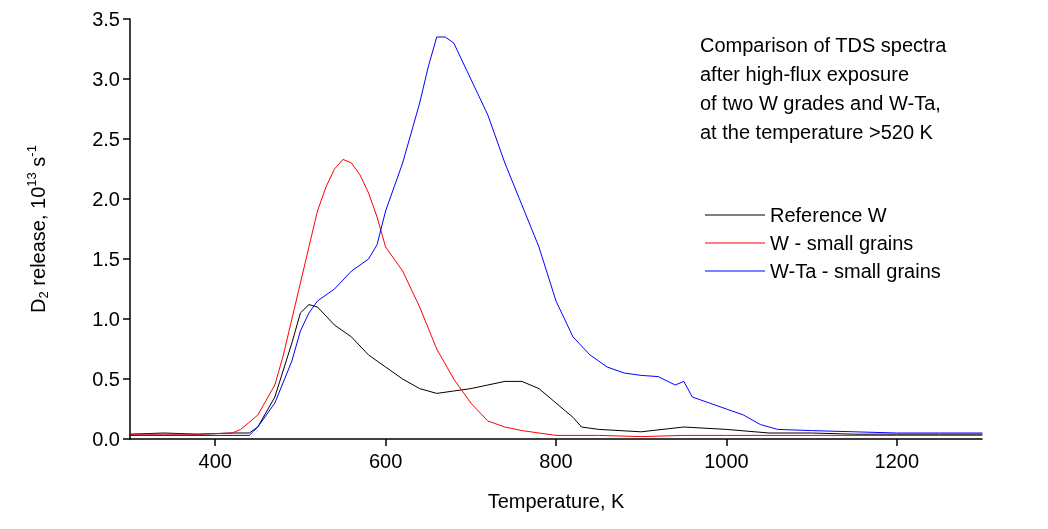 This screenshot has width=1048, height=529. What do you see at coordinates (106, 379) in the screenshot?
I see `y-tick-label: 0.5` at bounding box center [106, 379].